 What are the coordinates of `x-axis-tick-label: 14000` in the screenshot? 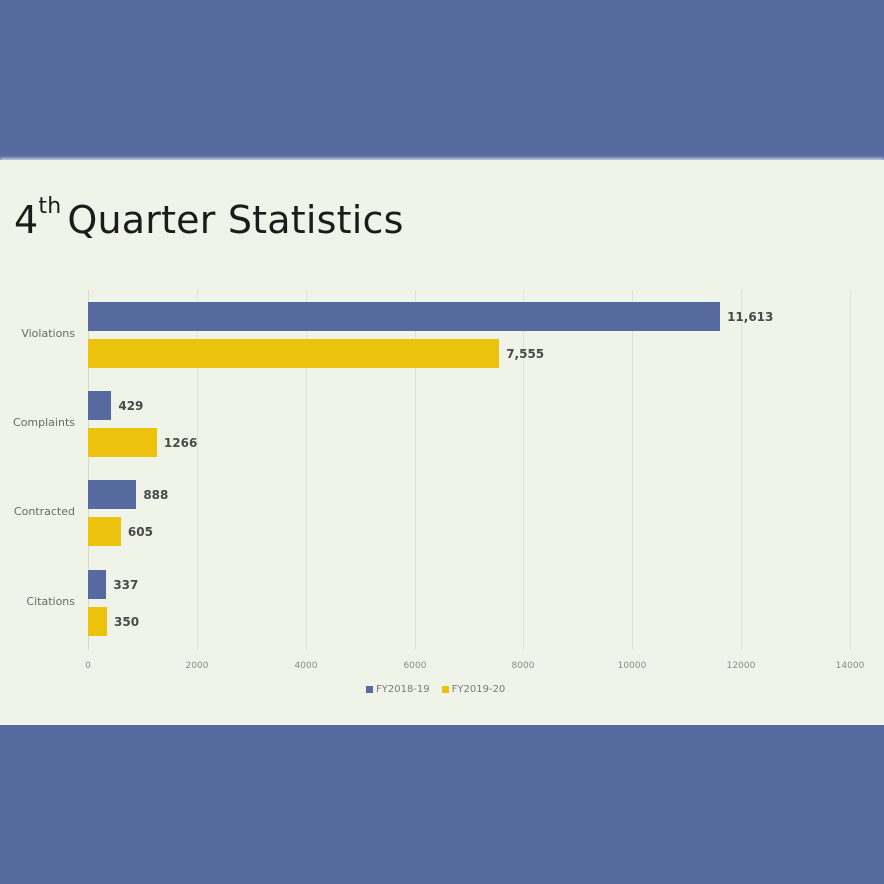 It's located at (850, 666).